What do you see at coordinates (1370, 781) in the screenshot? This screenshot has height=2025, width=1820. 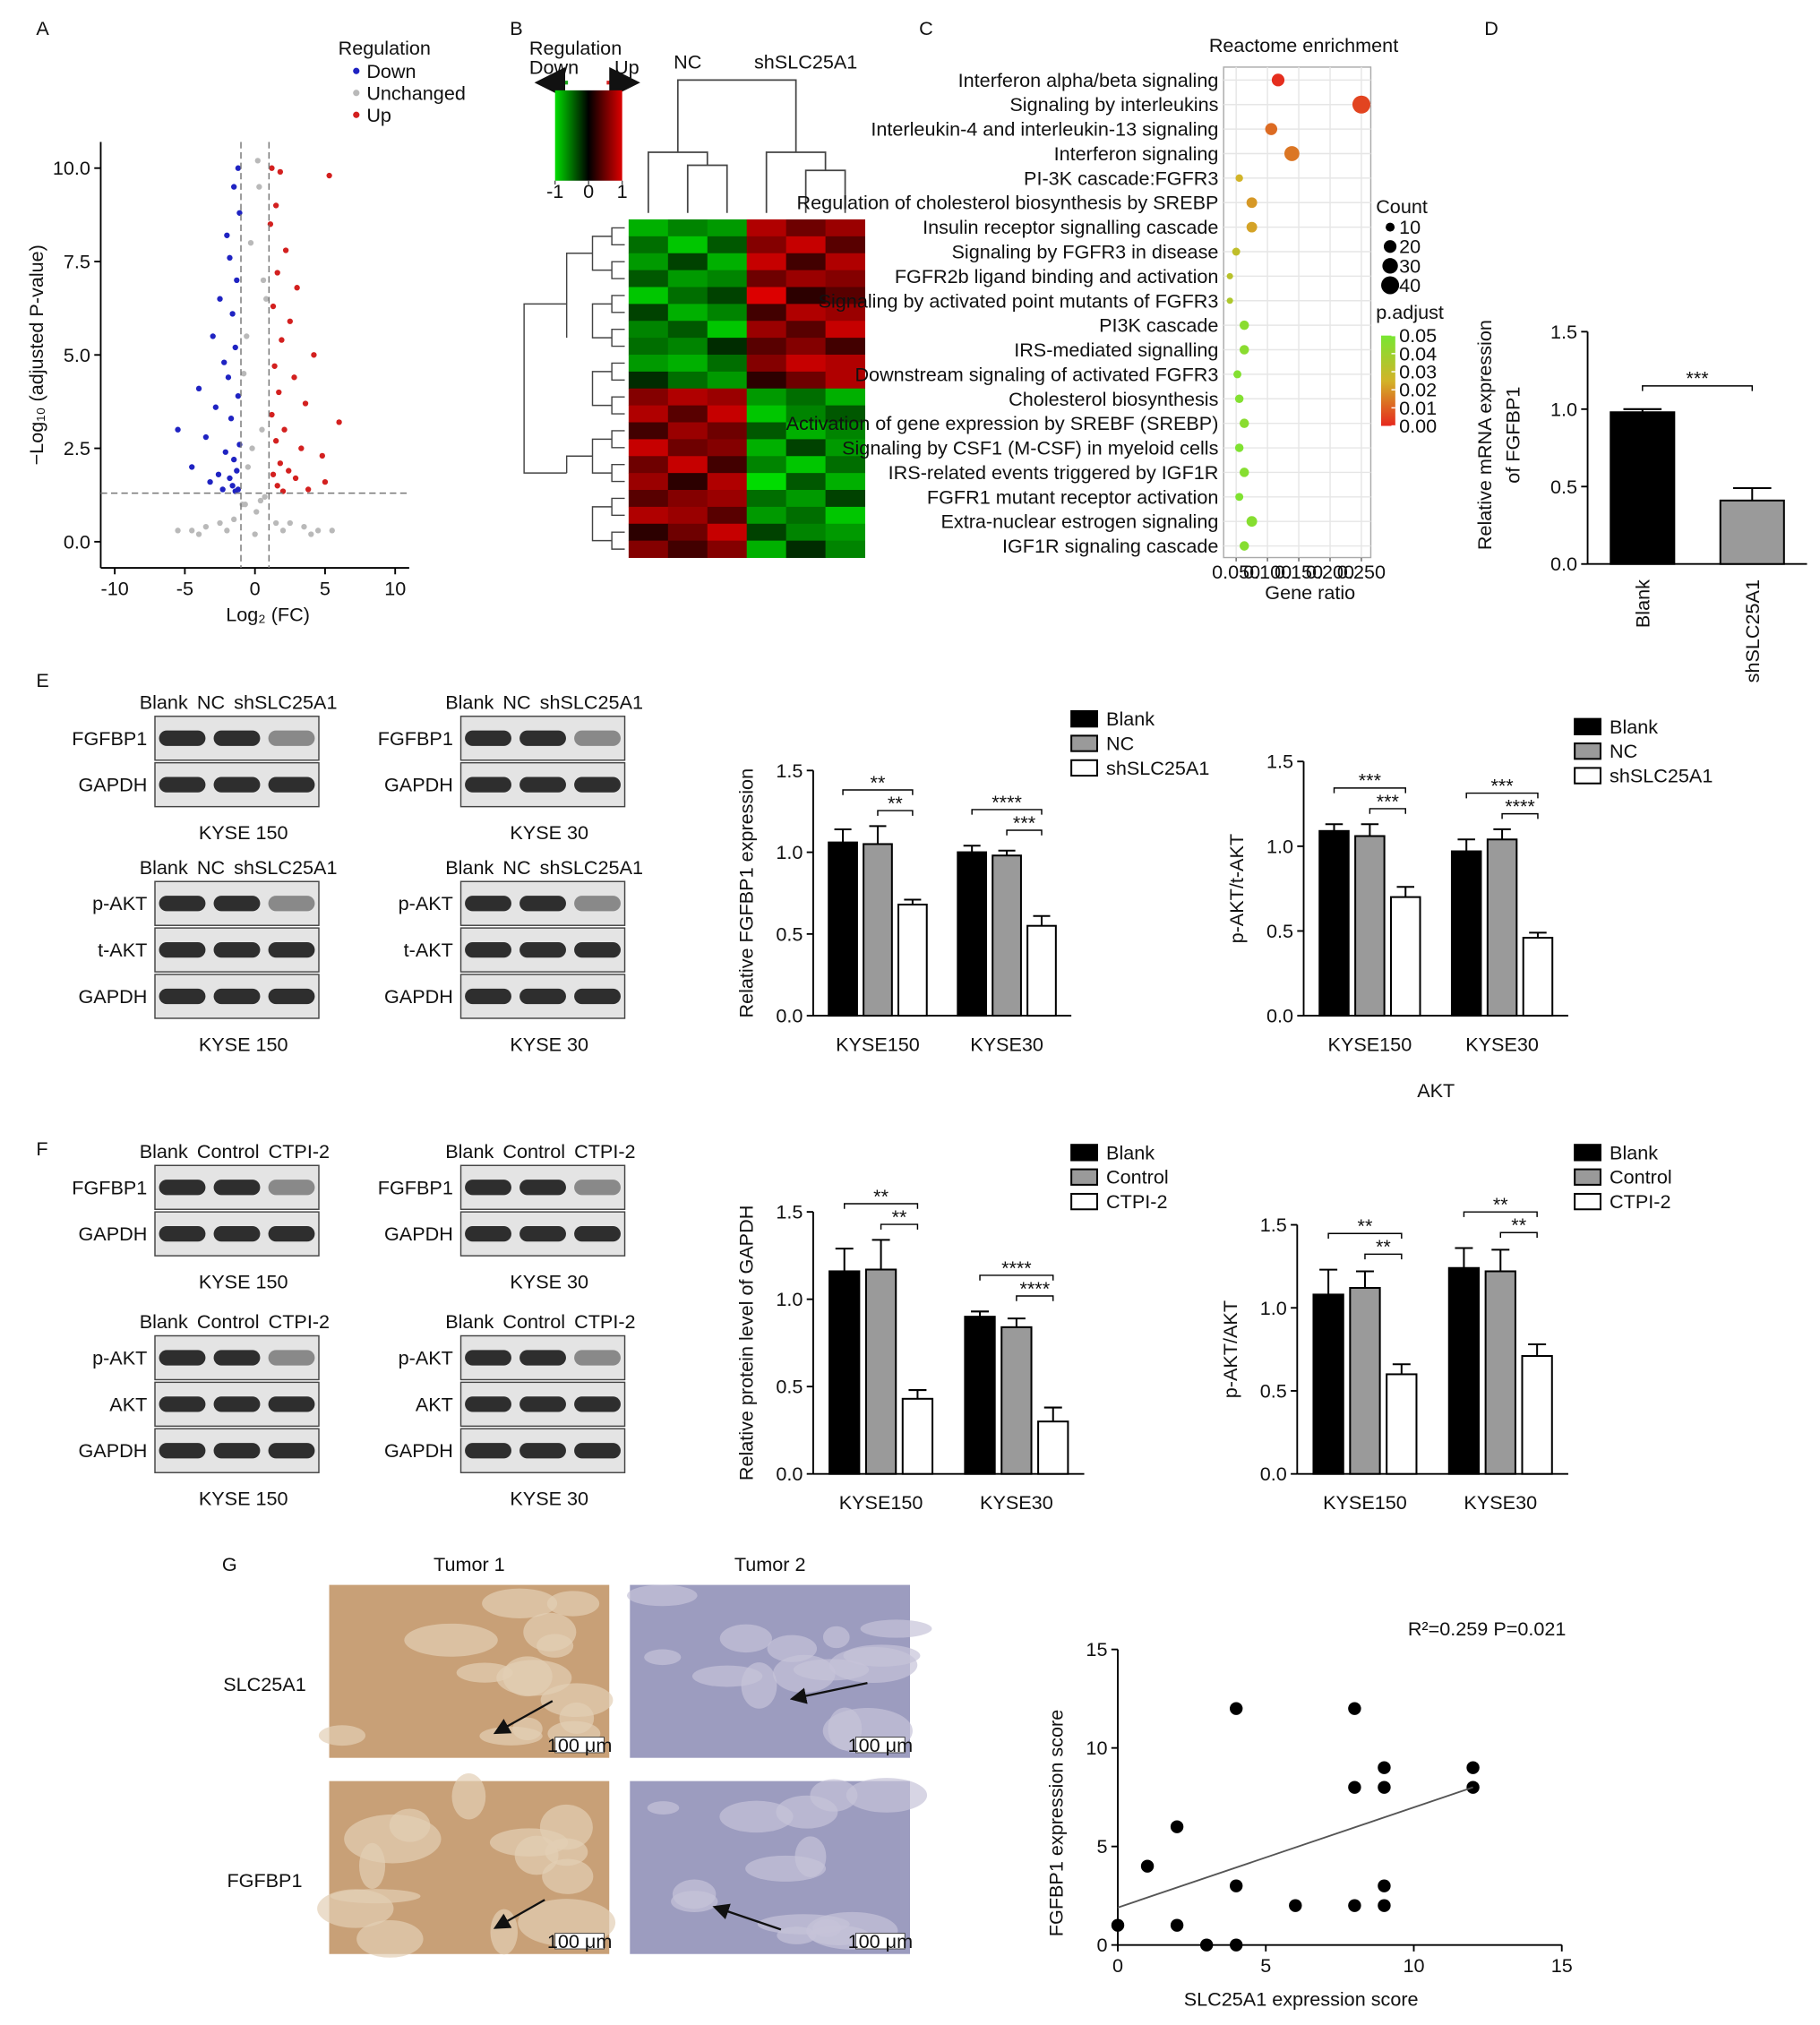 I see `significance-label: ***` at bounding box center [1370, 781].